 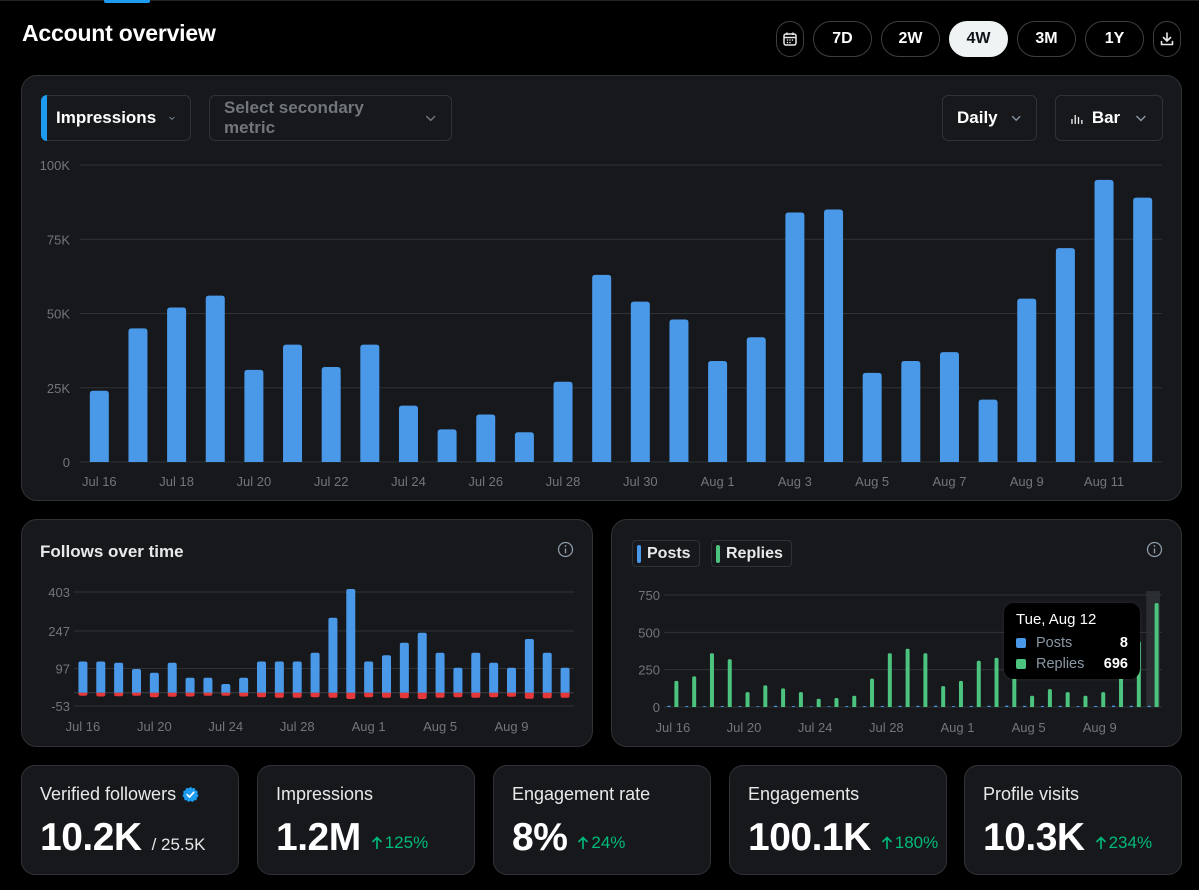 I want to click on active-nav-indicator, so click(x=127, y=1).